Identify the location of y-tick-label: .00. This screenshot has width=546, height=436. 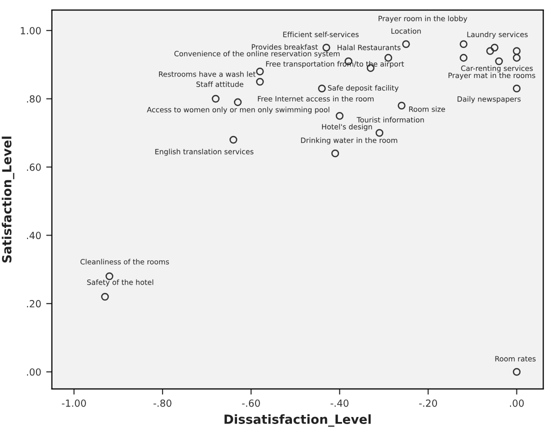
(34, 372).